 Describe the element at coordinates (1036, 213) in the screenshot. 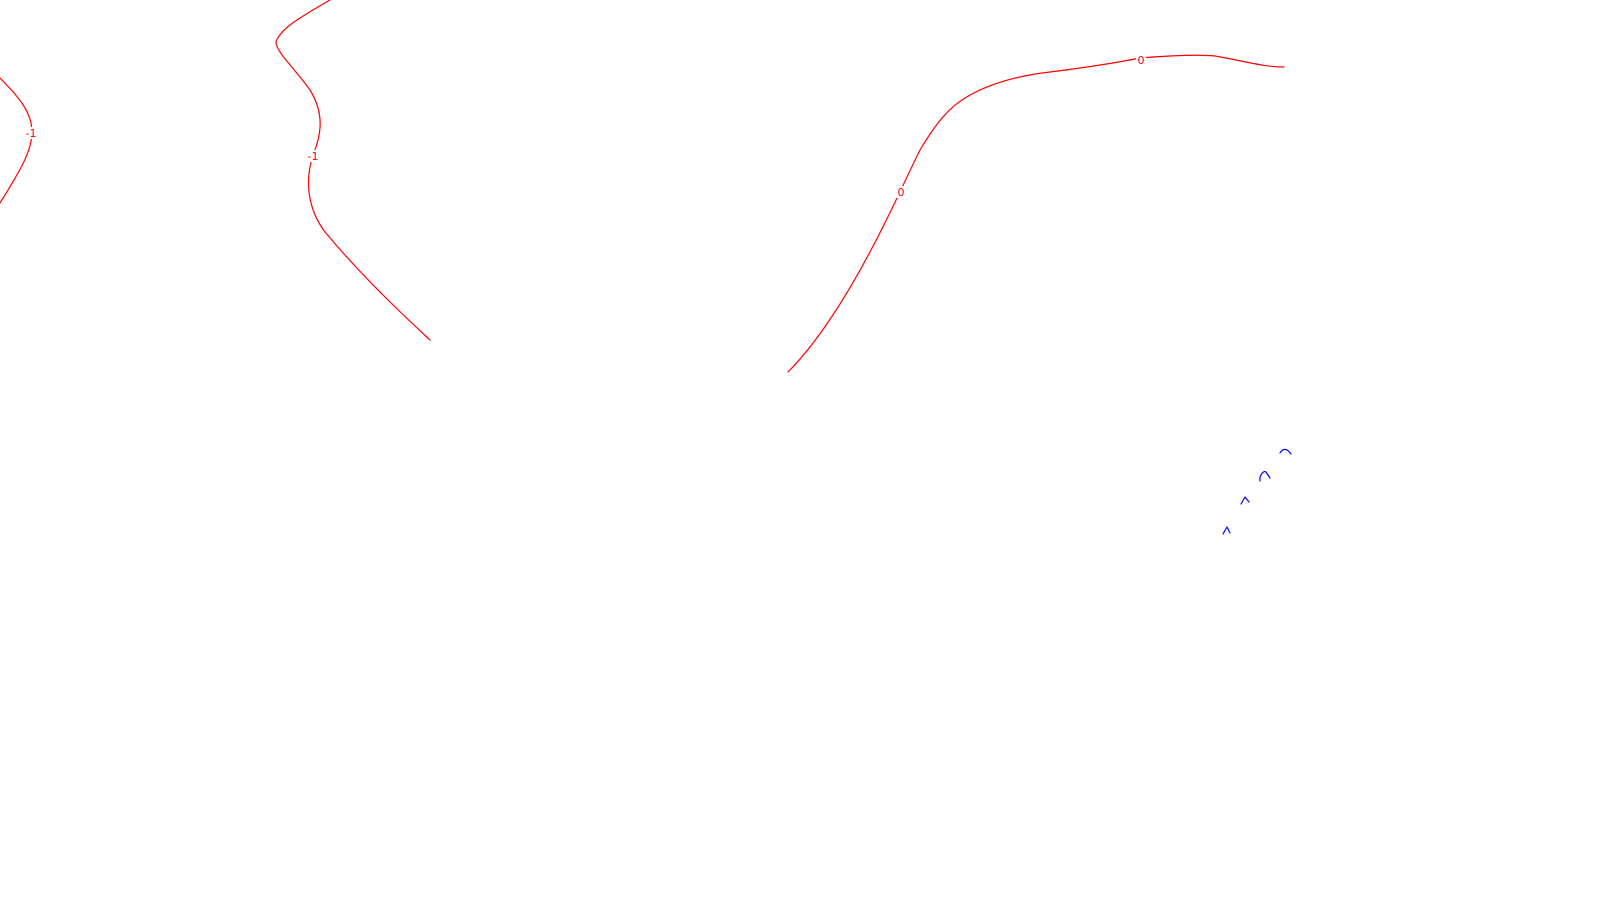

I see `contour-line-center` at that location.